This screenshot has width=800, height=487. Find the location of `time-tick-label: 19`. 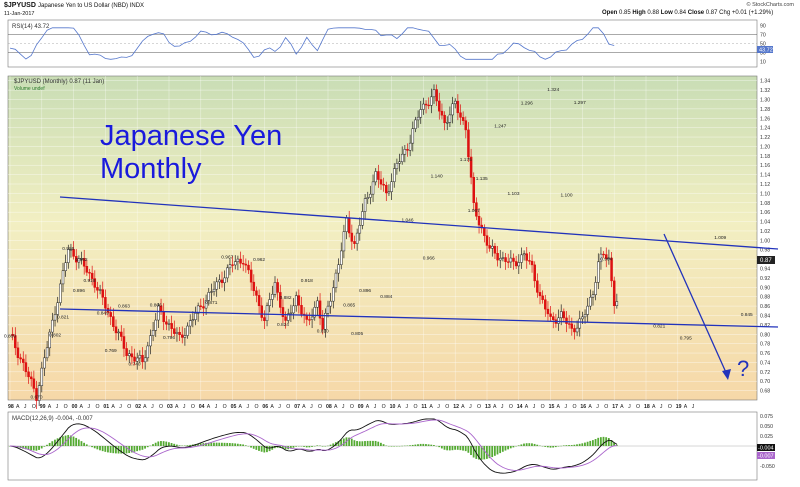

time-tick-label: 19 is located at coordinates (679, 407).